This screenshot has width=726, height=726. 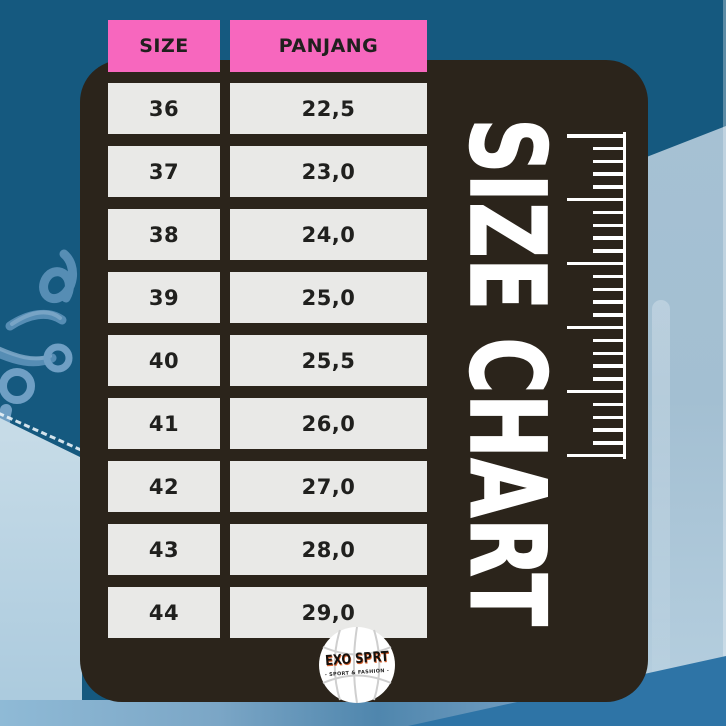 I want to click on ruler-ticks, so click(x=595, y=296).